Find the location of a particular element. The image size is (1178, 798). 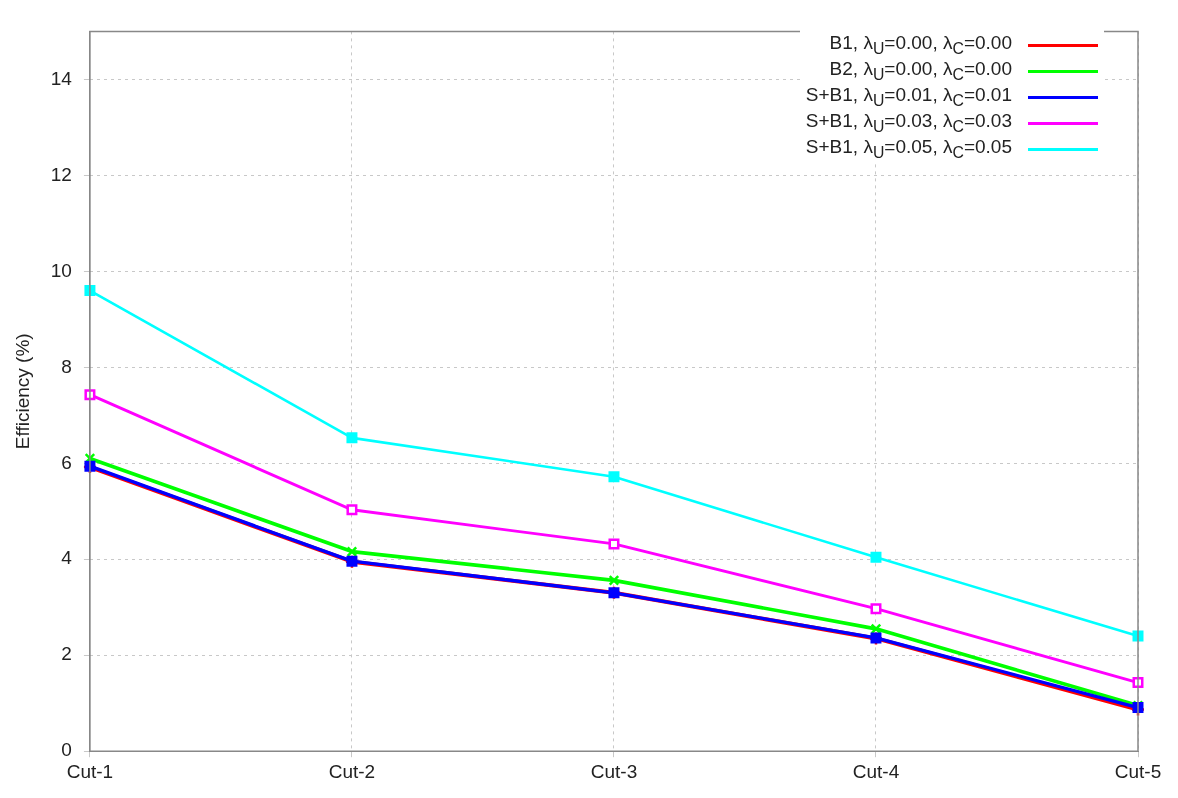

x-tick-label: Cut-2 is located at coordinates (352, 771).